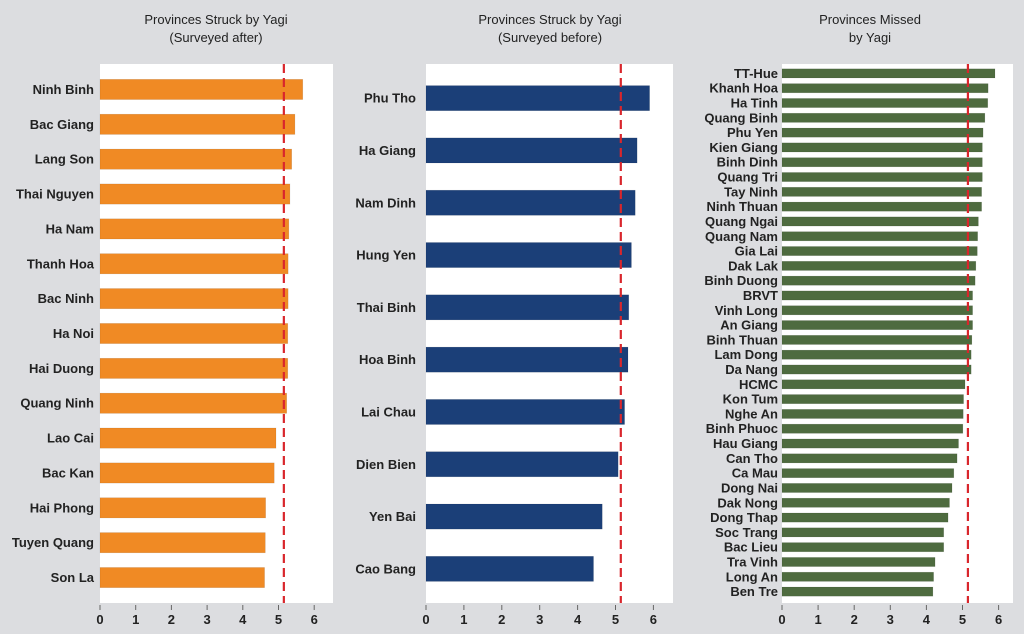 This screenshot has width=1024, height=634. What do you see at coordinates (194, 229) in the screenshot?
I see `bar-ha-nam` at bounding box center [194, 229].